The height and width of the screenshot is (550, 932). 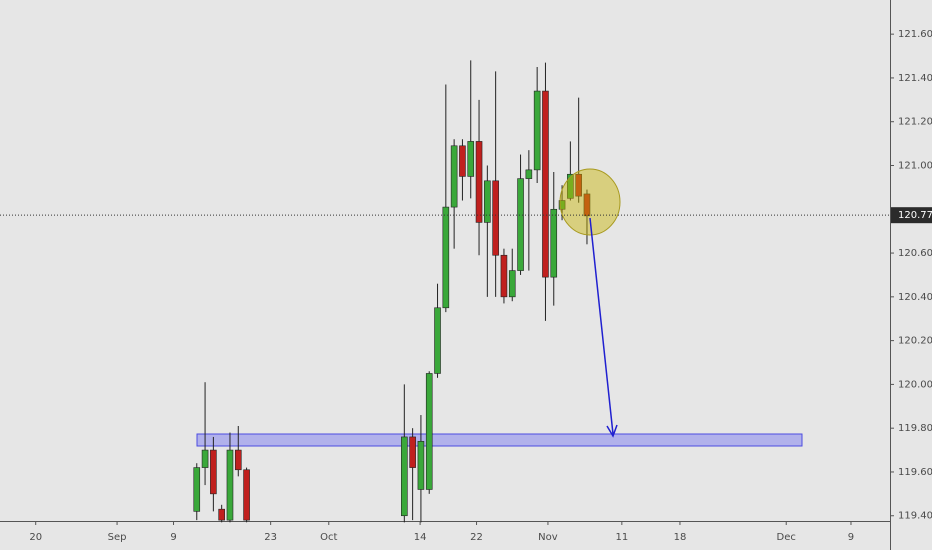 What do you see at coordinates (915, 516) in the screenshot?
I see `y-tick-label: 119.400` at bounding box center [915, 516].